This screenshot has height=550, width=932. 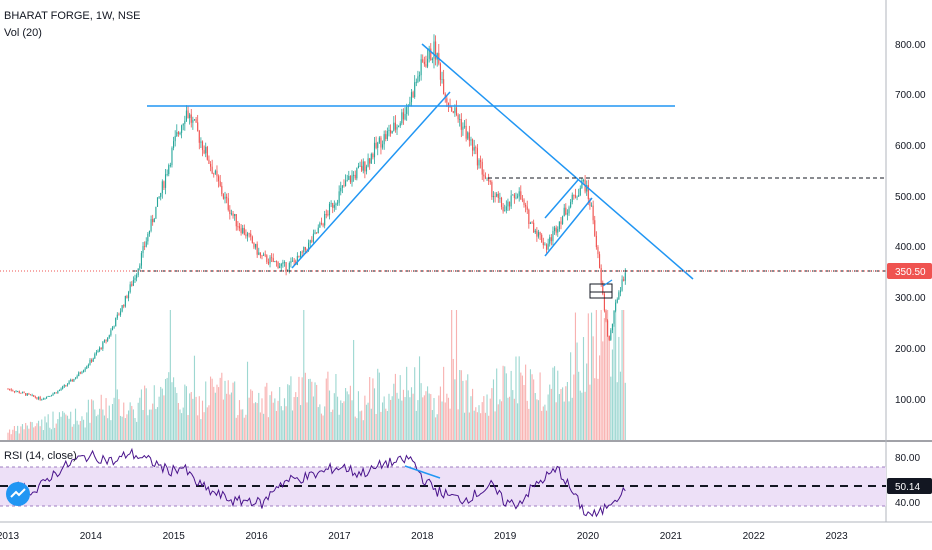 I want to click on channel-upper-line, so click(x=561, y=199).